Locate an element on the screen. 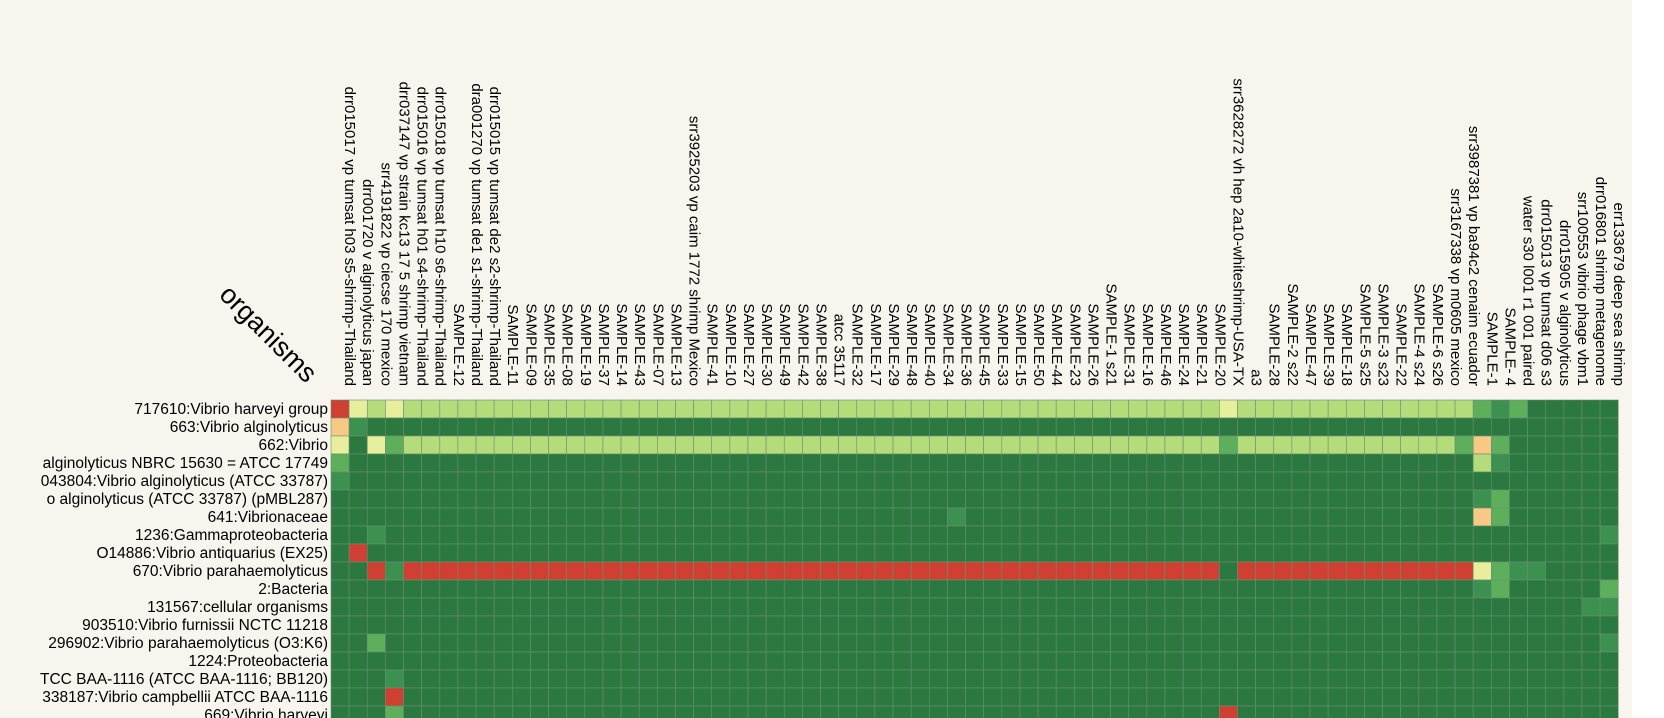  column-label: atcc 35117 is located at coordinates (839, 350).